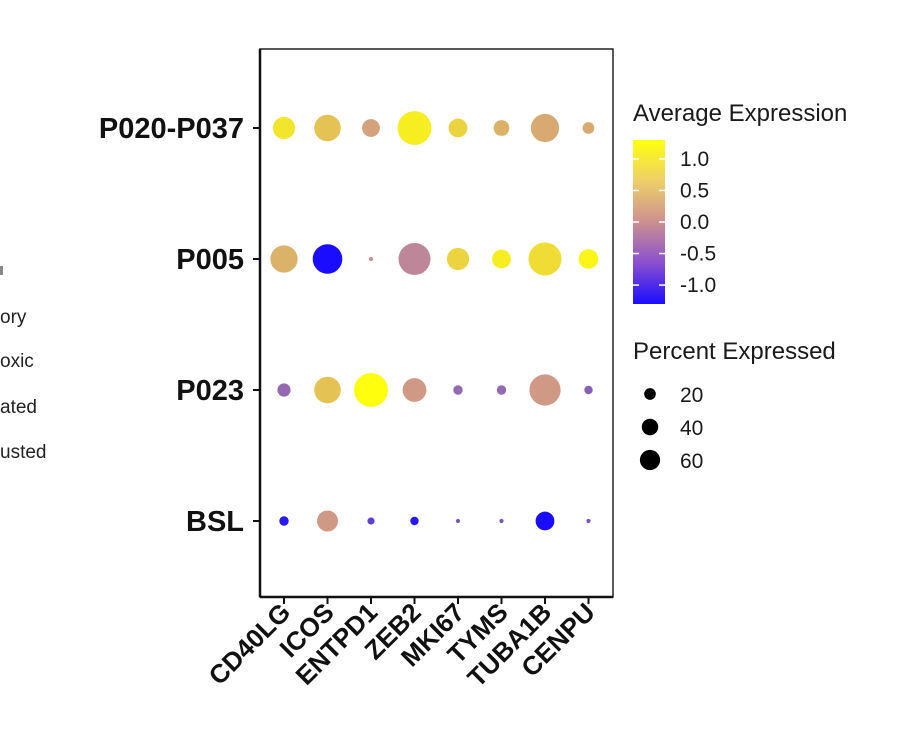 This screenshot has width=902, height=749. What do you see at coordinates (1, 270) in the screenshot?
I see `left-fragment-mark` at bounding box center [1, 270].